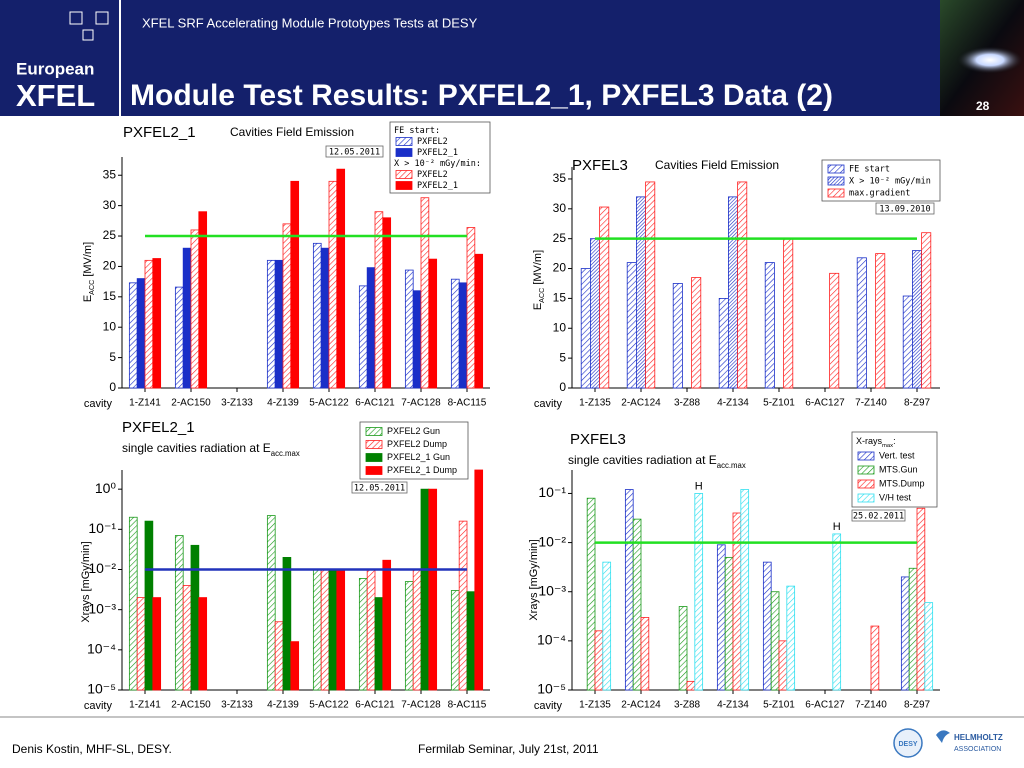 This screenshot has width=1024, height=768. Describe the element at coordinates (977, 749) in the screenshot. I see `helmholtz-sub: ASSOCIATION` at that location.